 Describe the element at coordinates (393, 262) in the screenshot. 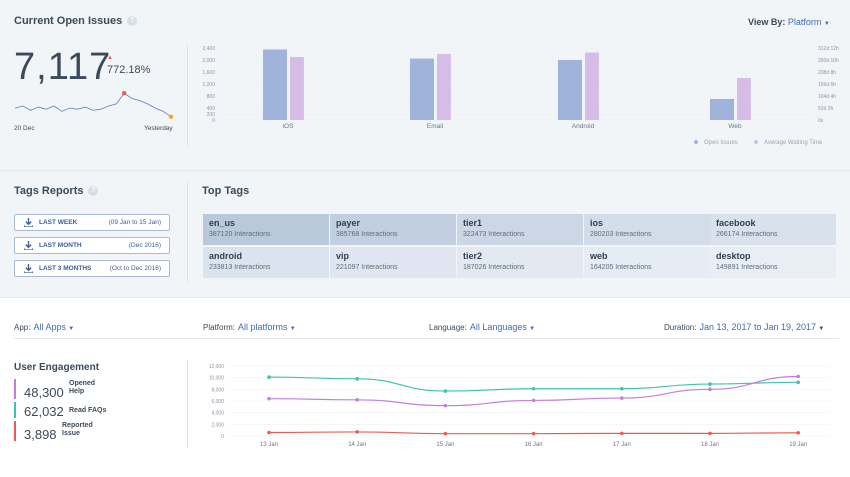

I see `tag-tile: vip 221097 Interactions` at that location.